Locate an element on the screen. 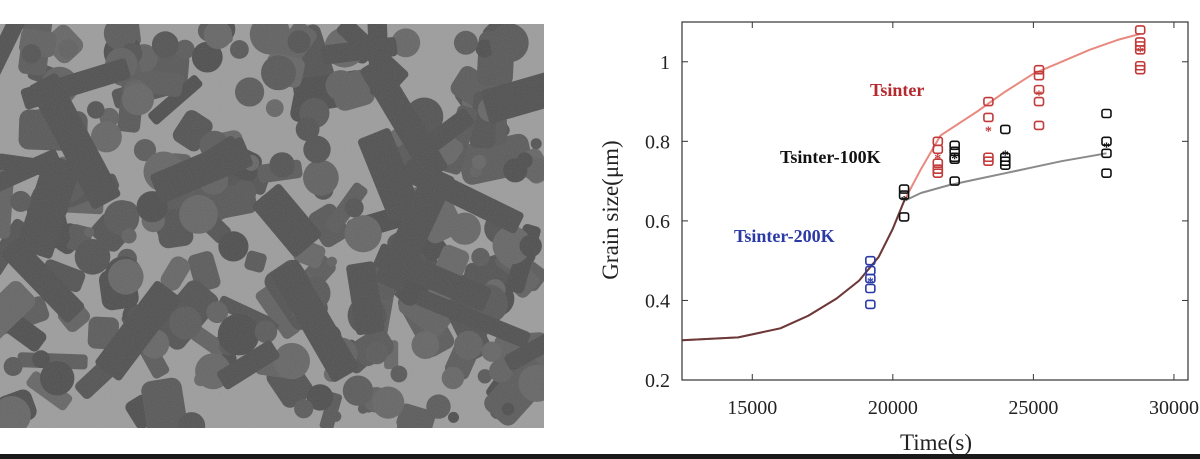 The image size is (1200, 459). mean-markers: * * * * * * * * * is located at coordinates (1005, 168).